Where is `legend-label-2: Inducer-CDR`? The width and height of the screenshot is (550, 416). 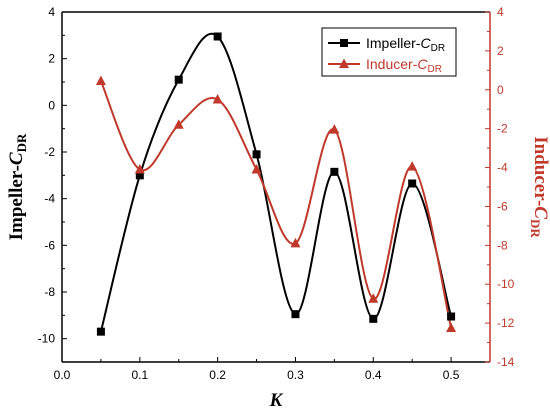 legend-label-2: Inducer-CDR is located at coordinates (404, 65).